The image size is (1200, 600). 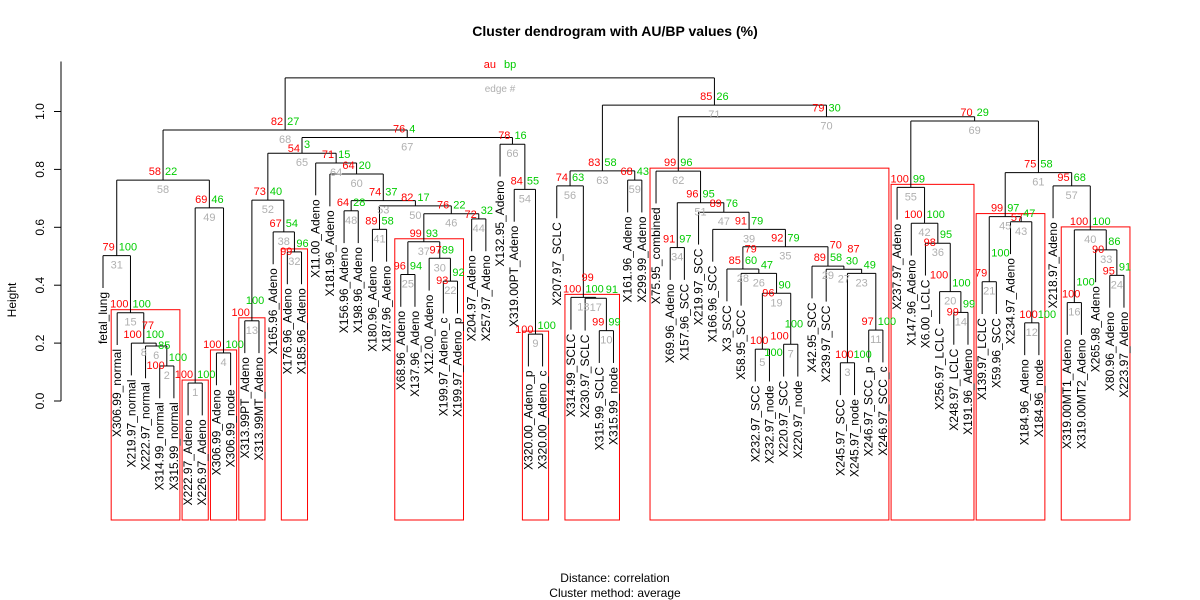 What do you see at coordinates (155, 172) in the screenshot?
I see `au-value: 58` at bounding box center [155, 172].